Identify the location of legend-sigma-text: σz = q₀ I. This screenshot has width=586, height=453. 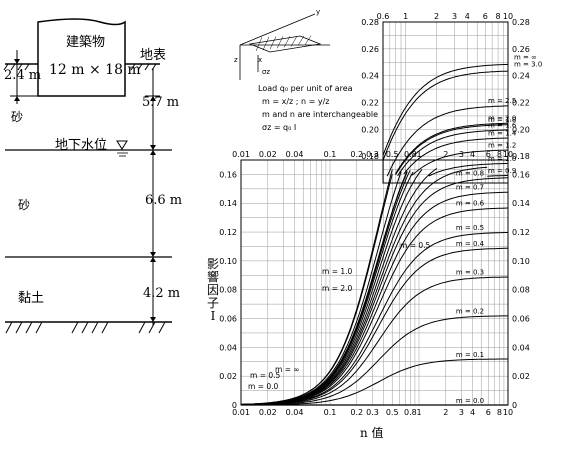
(279, 127).